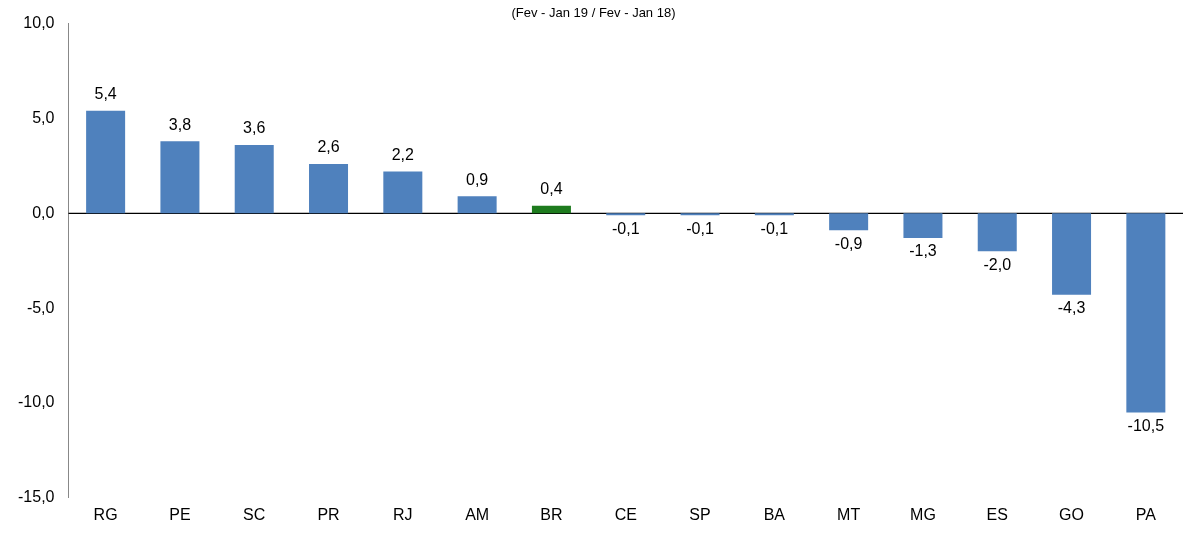 The width and height of the screenshot is (1195, 537). Describe the element at coordinates (39, 23) in the screenshot. I see `y-tick-label: 10,0` at that location.